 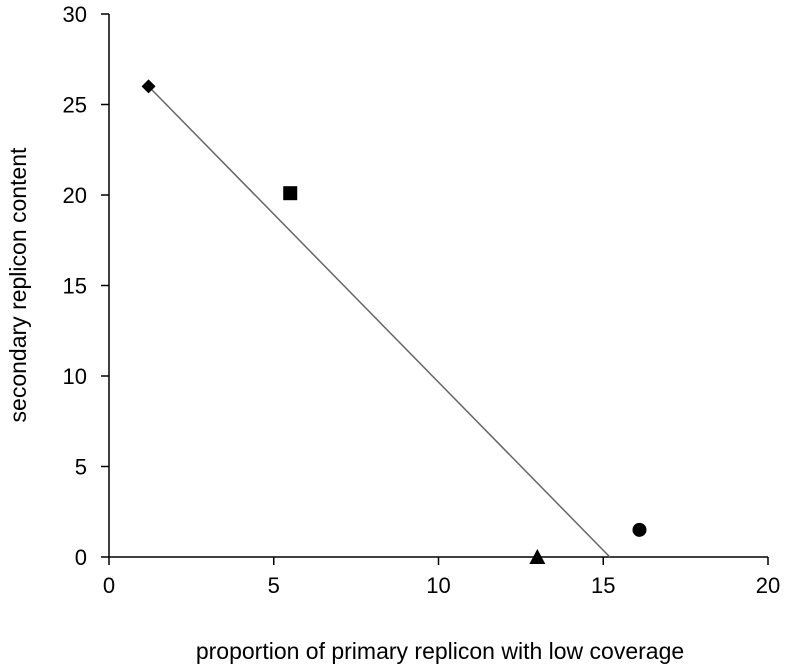 I want to click on y-tick-label: 20, so click(x=75, y=195).